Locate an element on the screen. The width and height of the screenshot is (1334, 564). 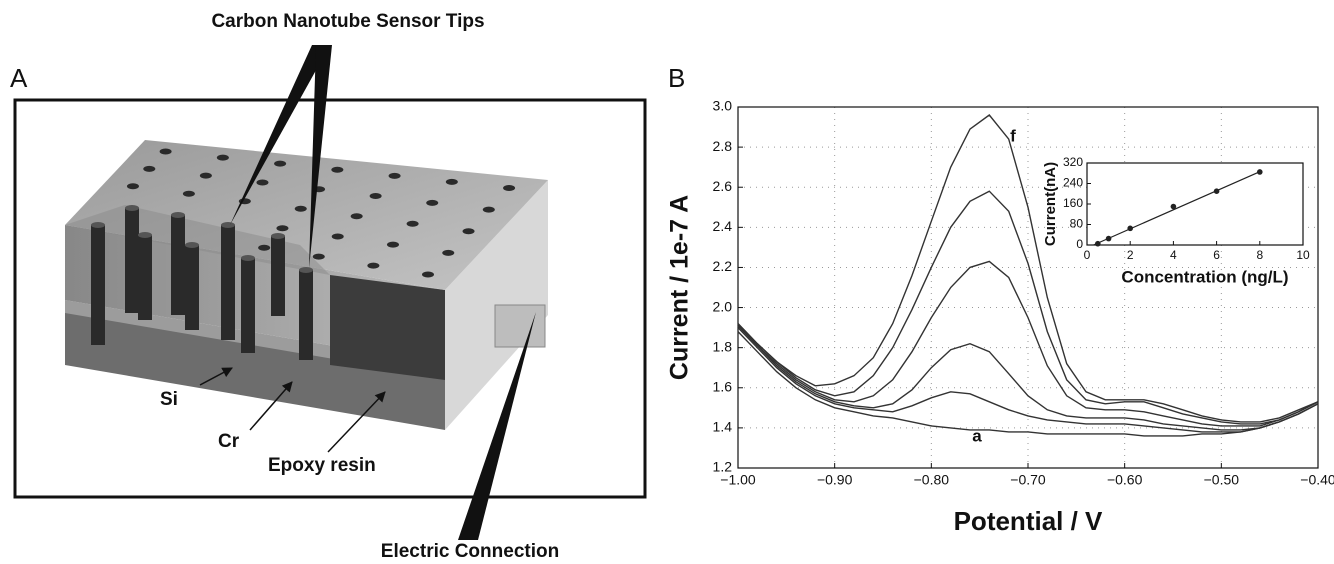
connection-label: Electric Connection is located at coordinates (470, 551).